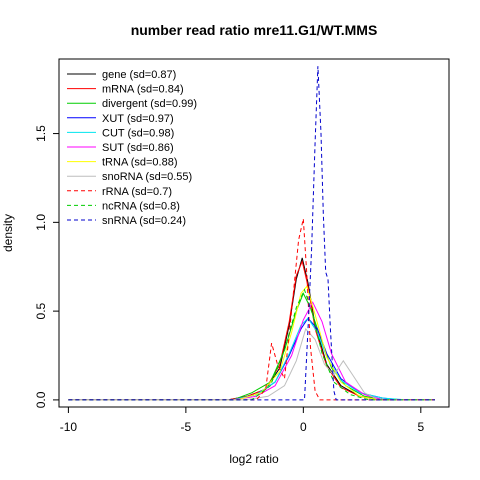 This screenshot has height=480, width=480. What do you see at coordinates (138, 148) in the screenshot?
I see `legend-label-5: SUT (sd=0.86)` at bounding box center [138, 148].